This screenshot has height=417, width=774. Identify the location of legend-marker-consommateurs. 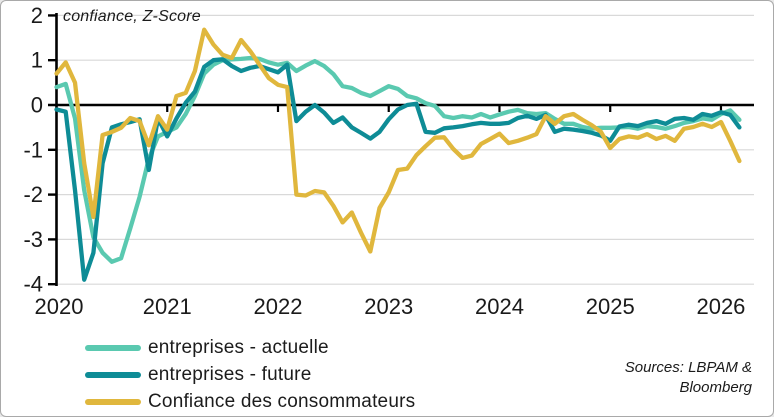
(113, 401).